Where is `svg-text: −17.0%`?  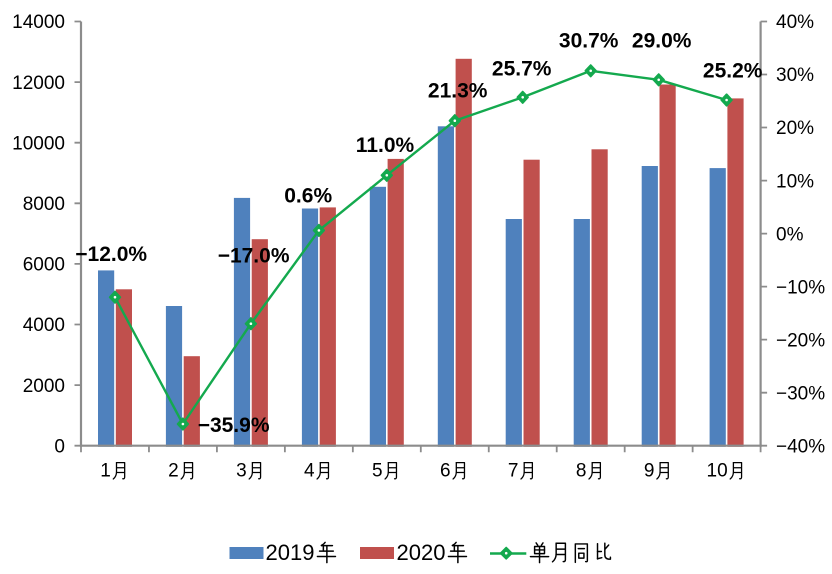 svg-text: −17.0% is located at coordinates (254, 256).